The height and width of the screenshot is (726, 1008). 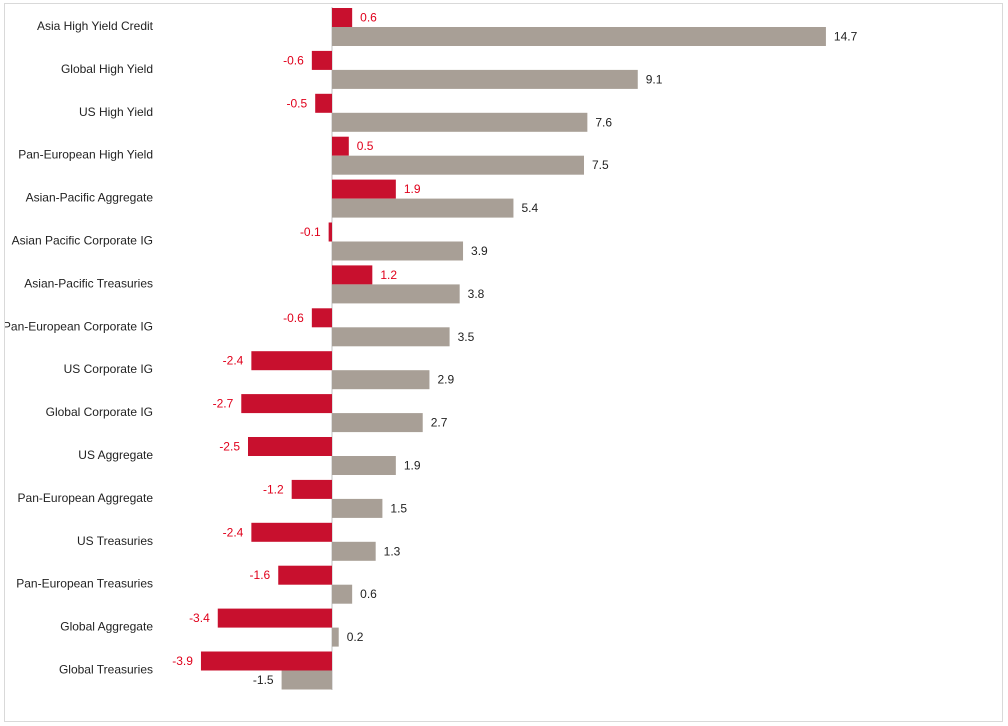 I want to click on bar-series1-pan-european-corporate-ig, so click(x=321, y=318).